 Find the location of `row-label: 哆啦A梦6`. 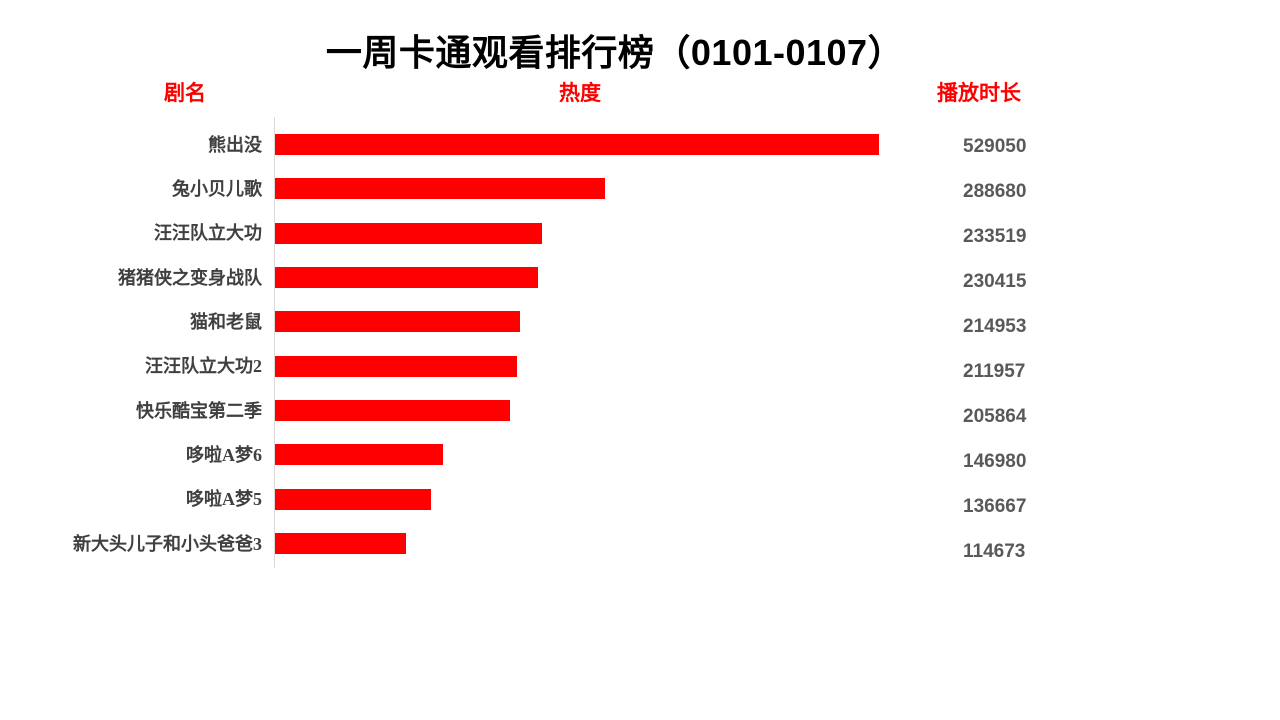

row-label: 哆啦A梦6 is located at coordinates (224, 454).